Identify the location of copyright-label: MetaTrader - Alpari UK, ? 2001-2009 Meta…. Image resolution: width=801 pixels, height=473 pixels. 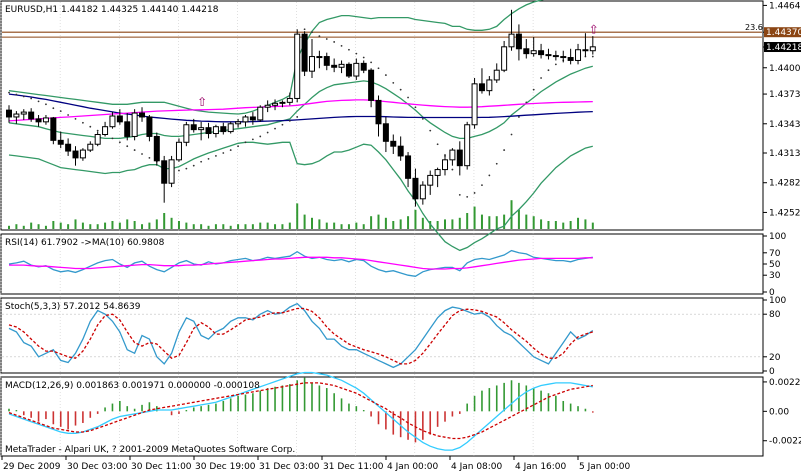
(150, 450).